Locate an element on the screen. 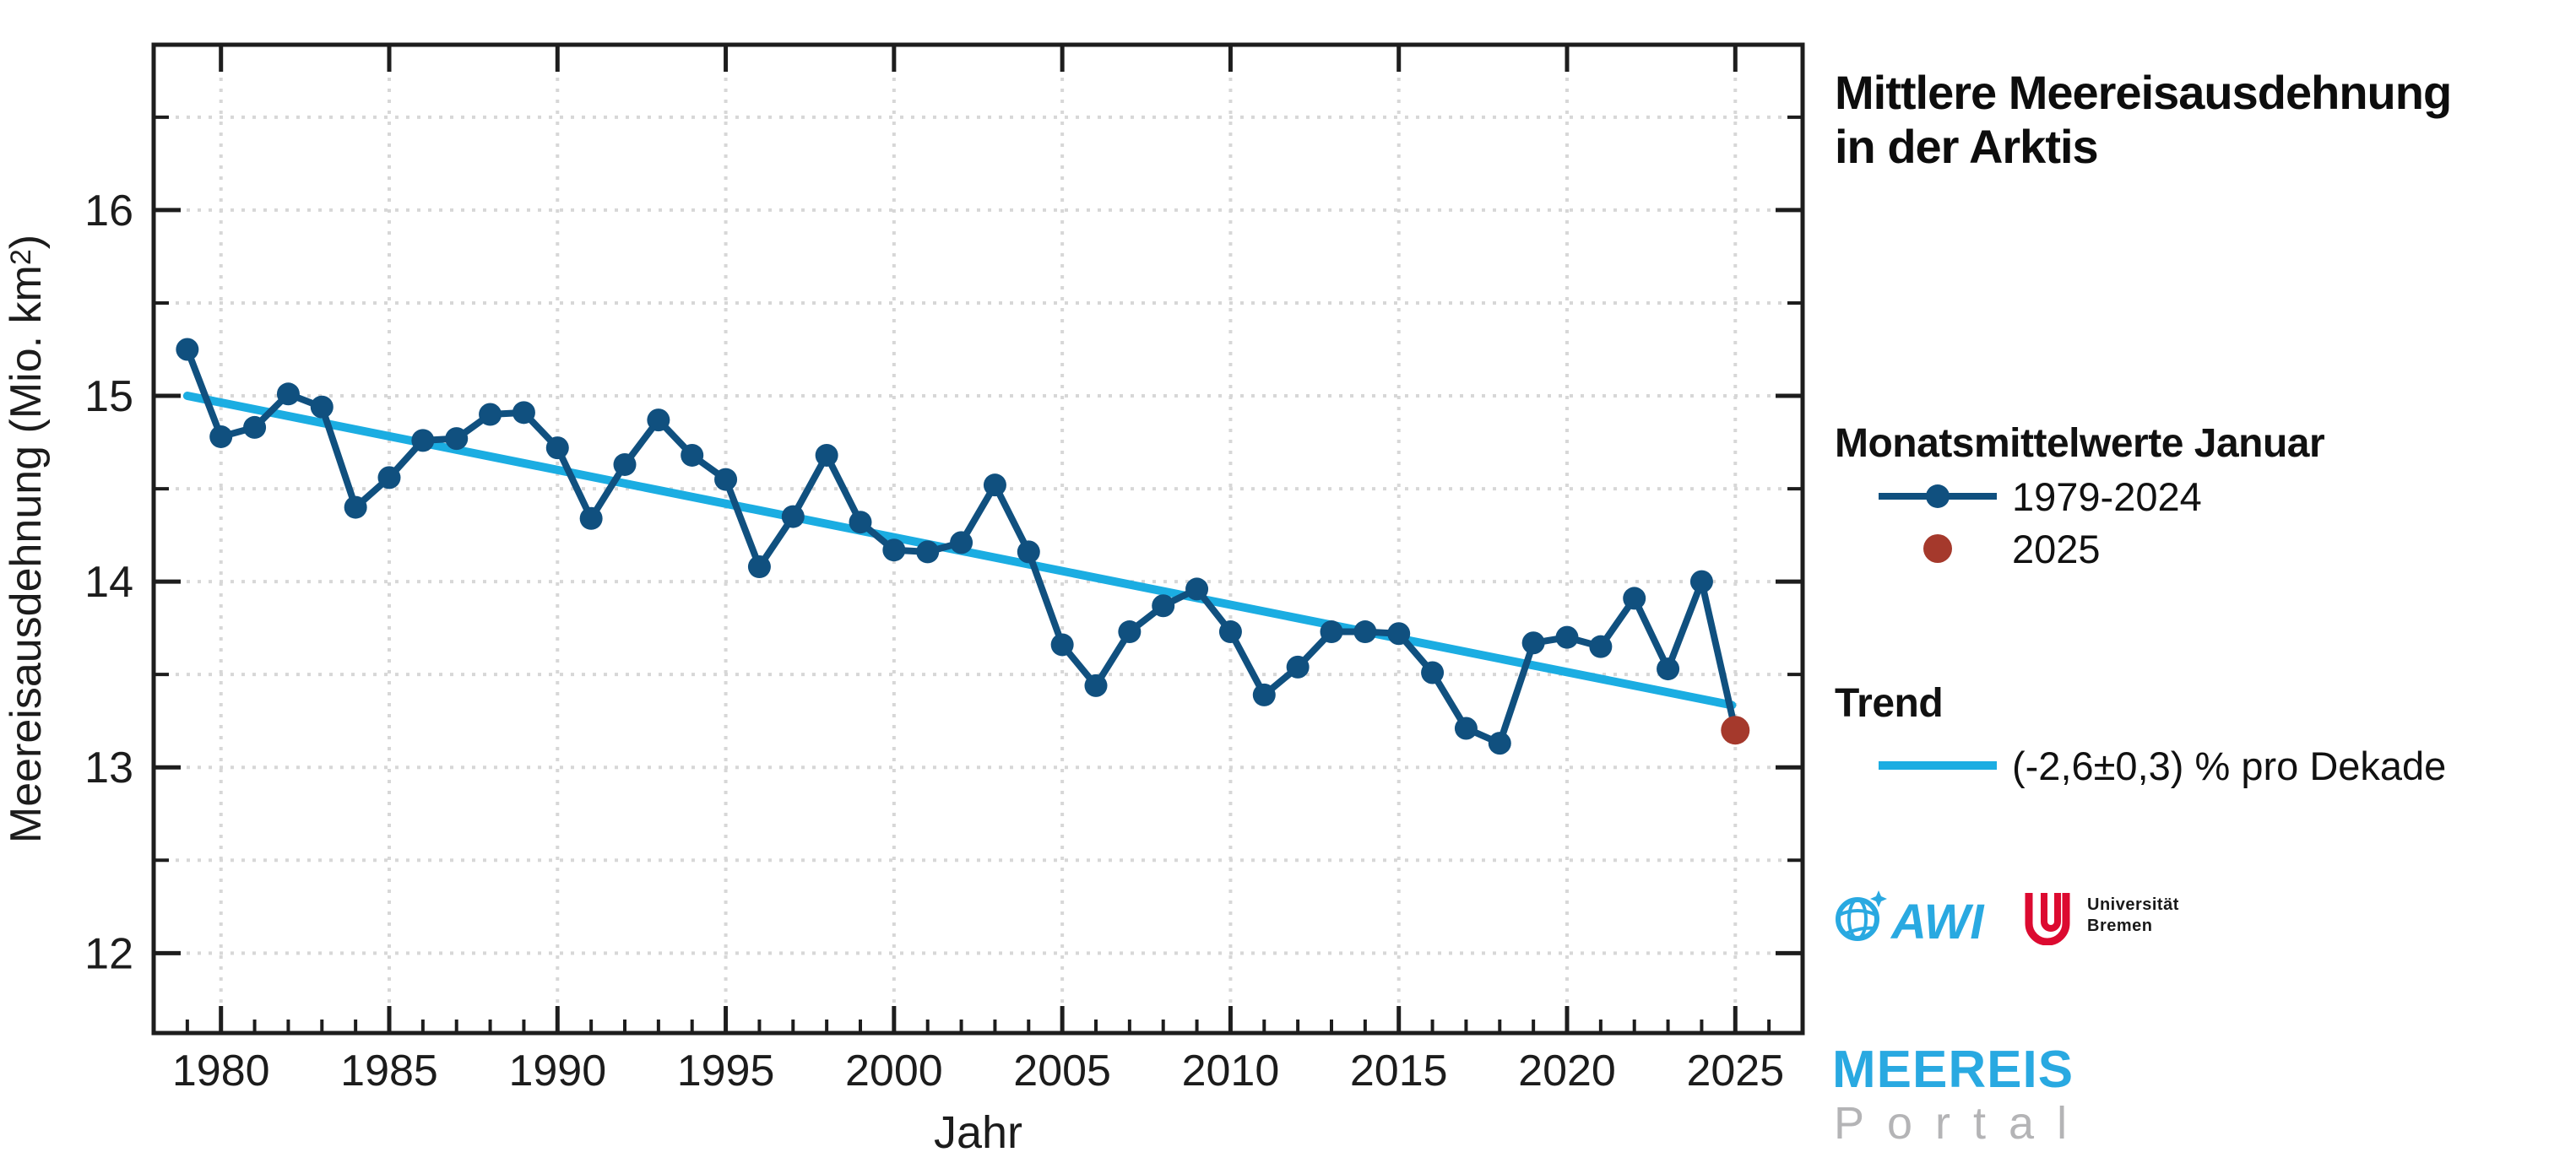 This screenshot has width=2576, height=1163. uni-bremen-u-icon is located at coordinates (2047, 919).